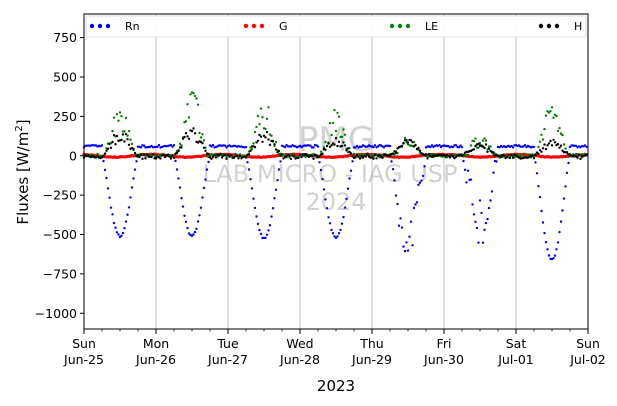 This screenshot has width=617, height=406. Describe the element at coordinates (444, 343) in the screenshot. I see `x-tick-weekday: Fri` at that location.